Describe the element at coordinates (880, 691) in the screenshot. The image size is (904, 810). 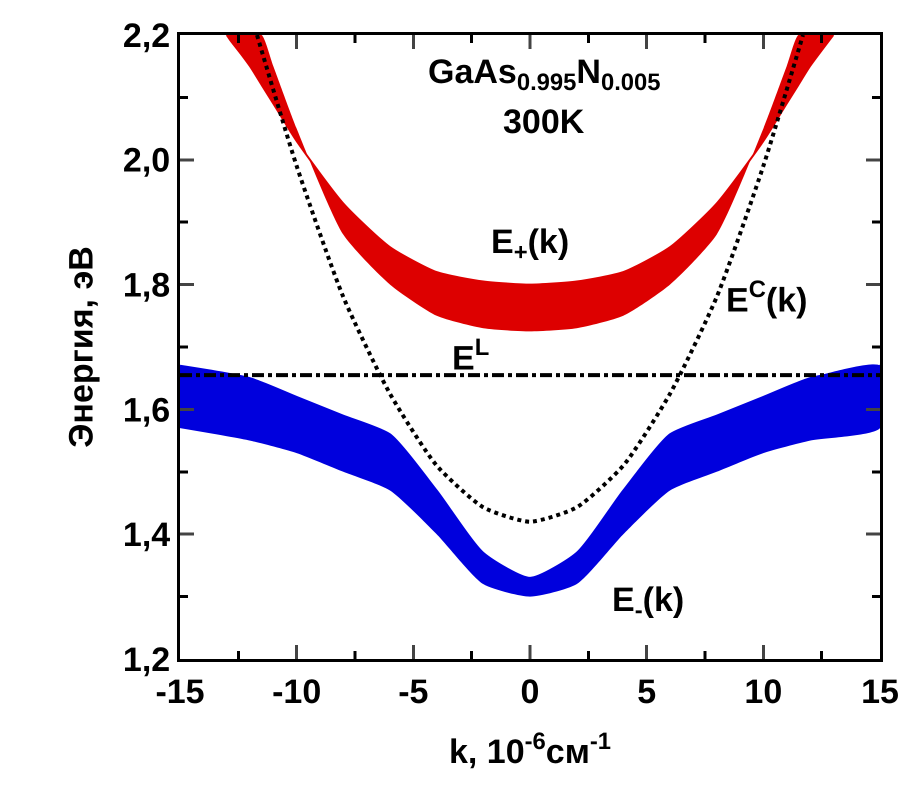
I see `x-tick-label: 15` at that location.